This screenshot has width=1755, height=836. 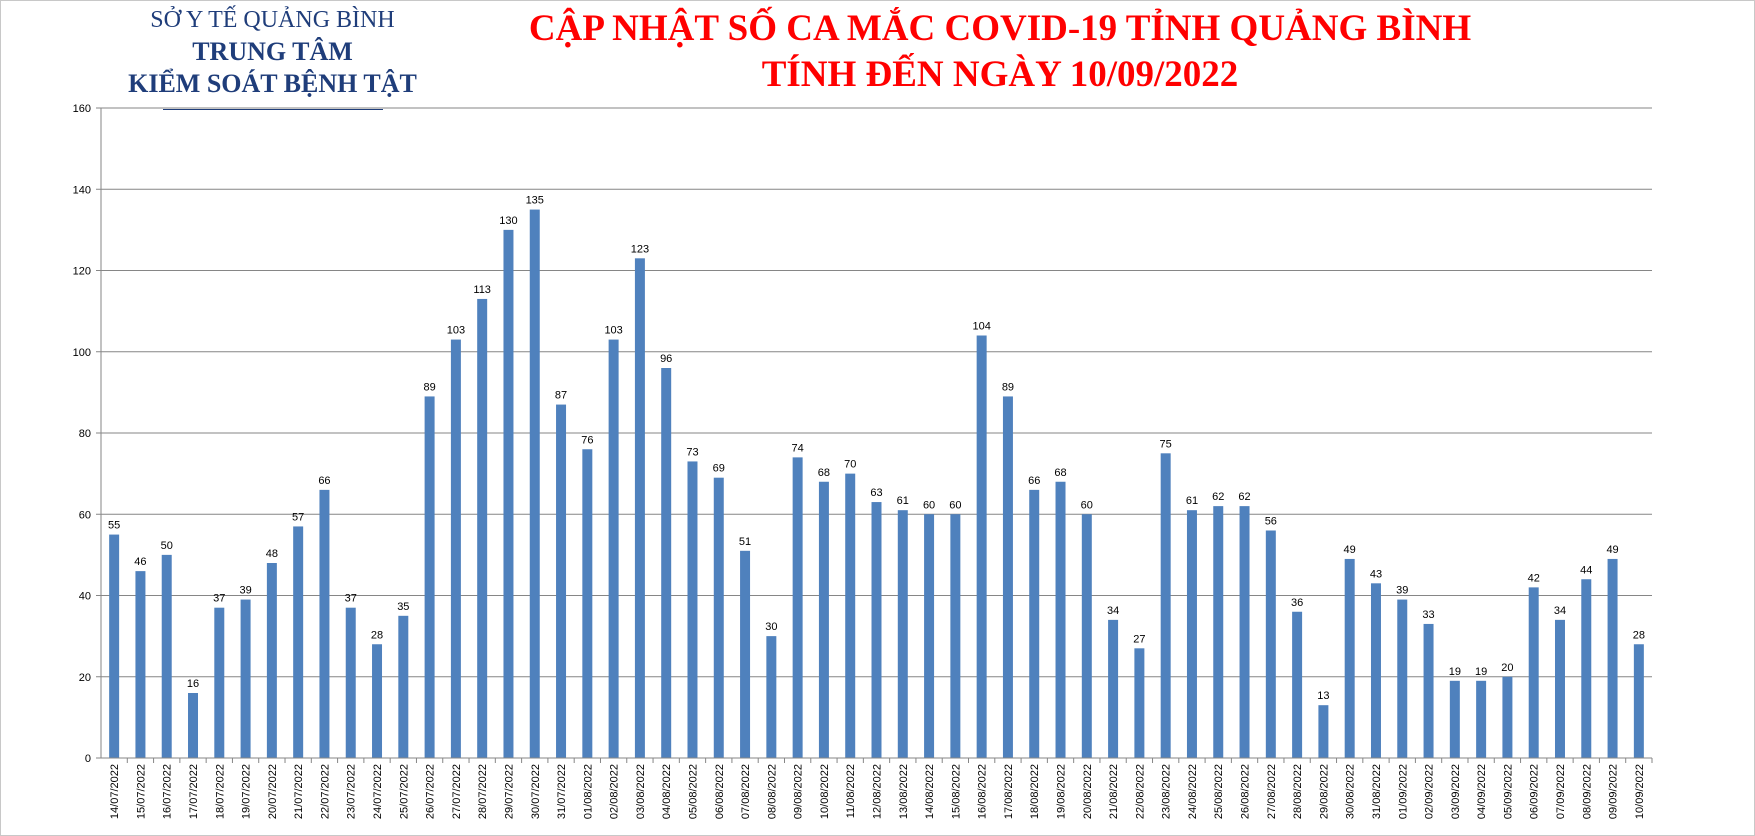 What do you see at coordinates (1246, 791) in the screenshot?
I see `x-tick-label: 26/08/2022` at bounding box center [1246, 791].